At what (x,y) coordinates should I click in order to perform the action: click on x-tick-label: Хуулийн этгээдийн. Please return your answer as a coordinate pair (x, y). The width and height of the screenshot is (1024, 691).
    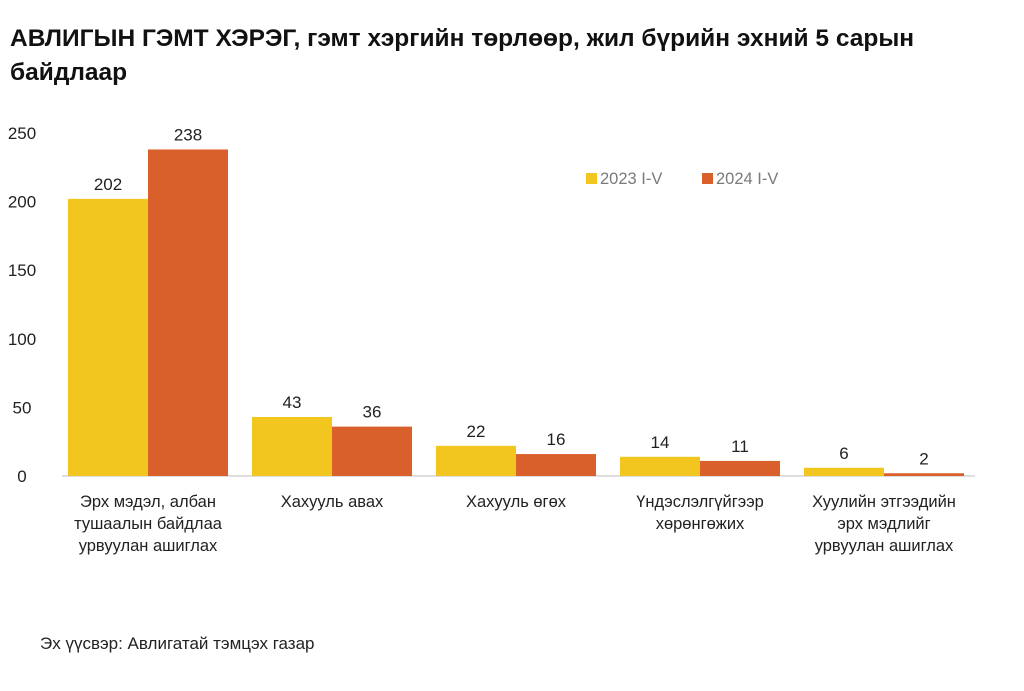
    Looking at the image, I should click on (884, 502).